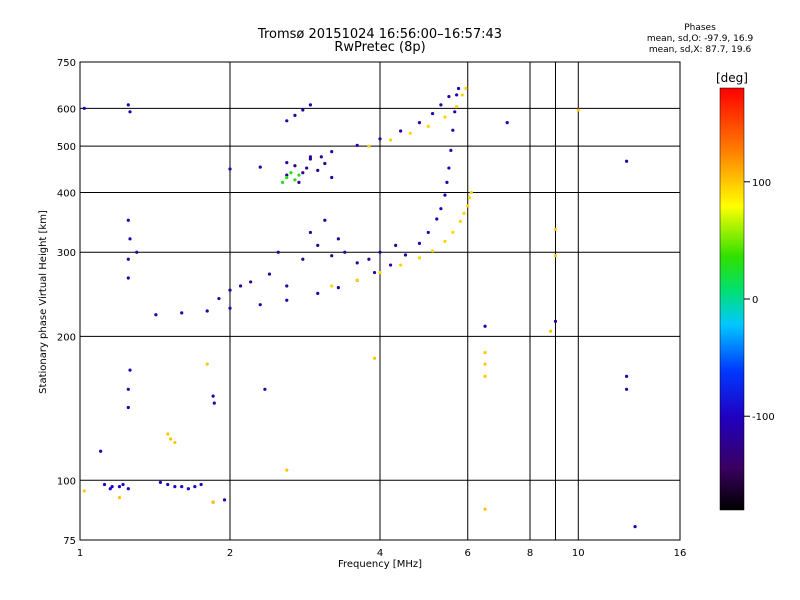 This screenshot has width=800, height=600. I want to click on y-axis-ticks: 75 100 200 300 400 500 600 750, so click(66, 302).